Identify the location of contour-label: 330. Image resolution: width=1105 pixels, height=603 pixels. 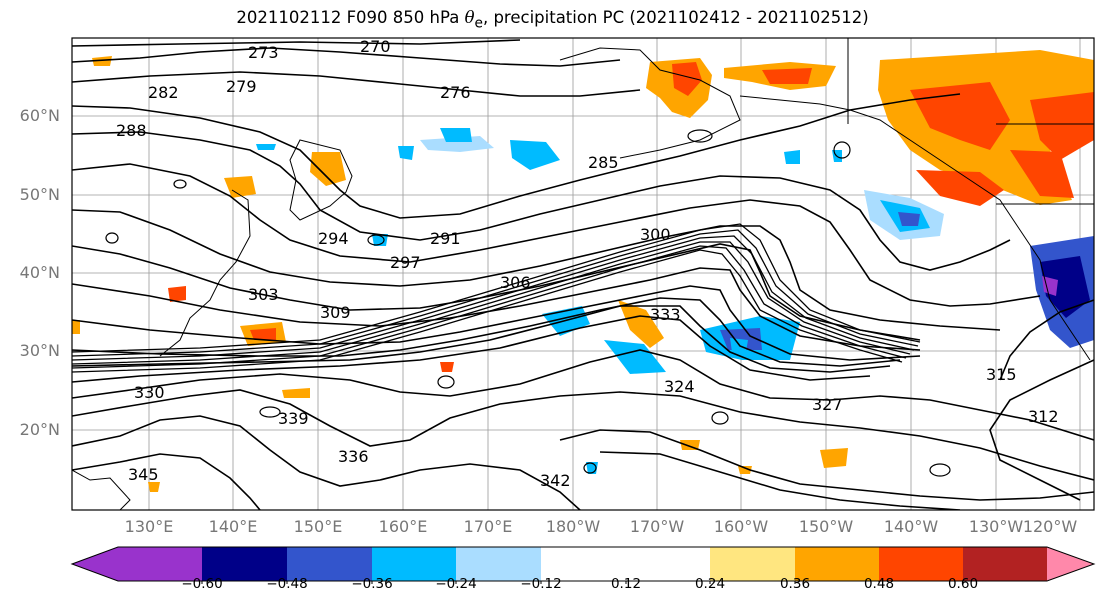
(149, 392).